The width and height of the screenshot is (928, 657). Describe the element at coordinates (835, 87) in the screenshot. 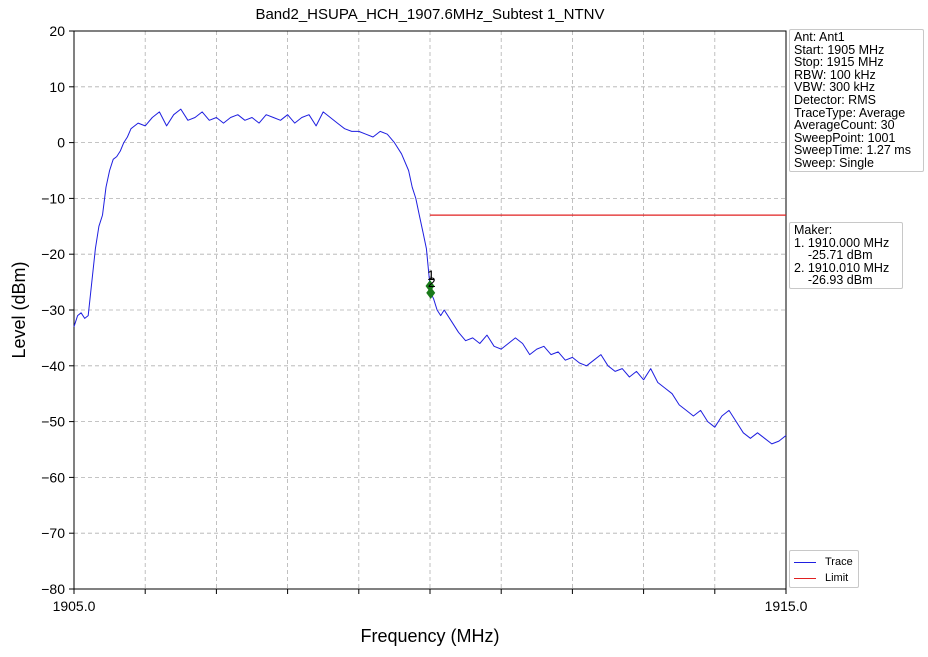

I see `info-line: VBW: 300 kHz` at that location.